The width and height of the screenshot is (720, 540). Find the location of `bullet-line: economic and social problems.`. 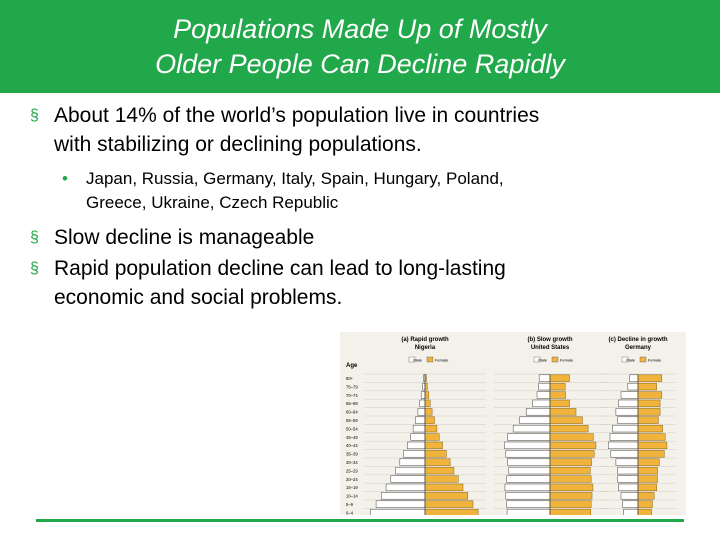

bullet-line: economic and social problems. is located at coordinates (198, 297).